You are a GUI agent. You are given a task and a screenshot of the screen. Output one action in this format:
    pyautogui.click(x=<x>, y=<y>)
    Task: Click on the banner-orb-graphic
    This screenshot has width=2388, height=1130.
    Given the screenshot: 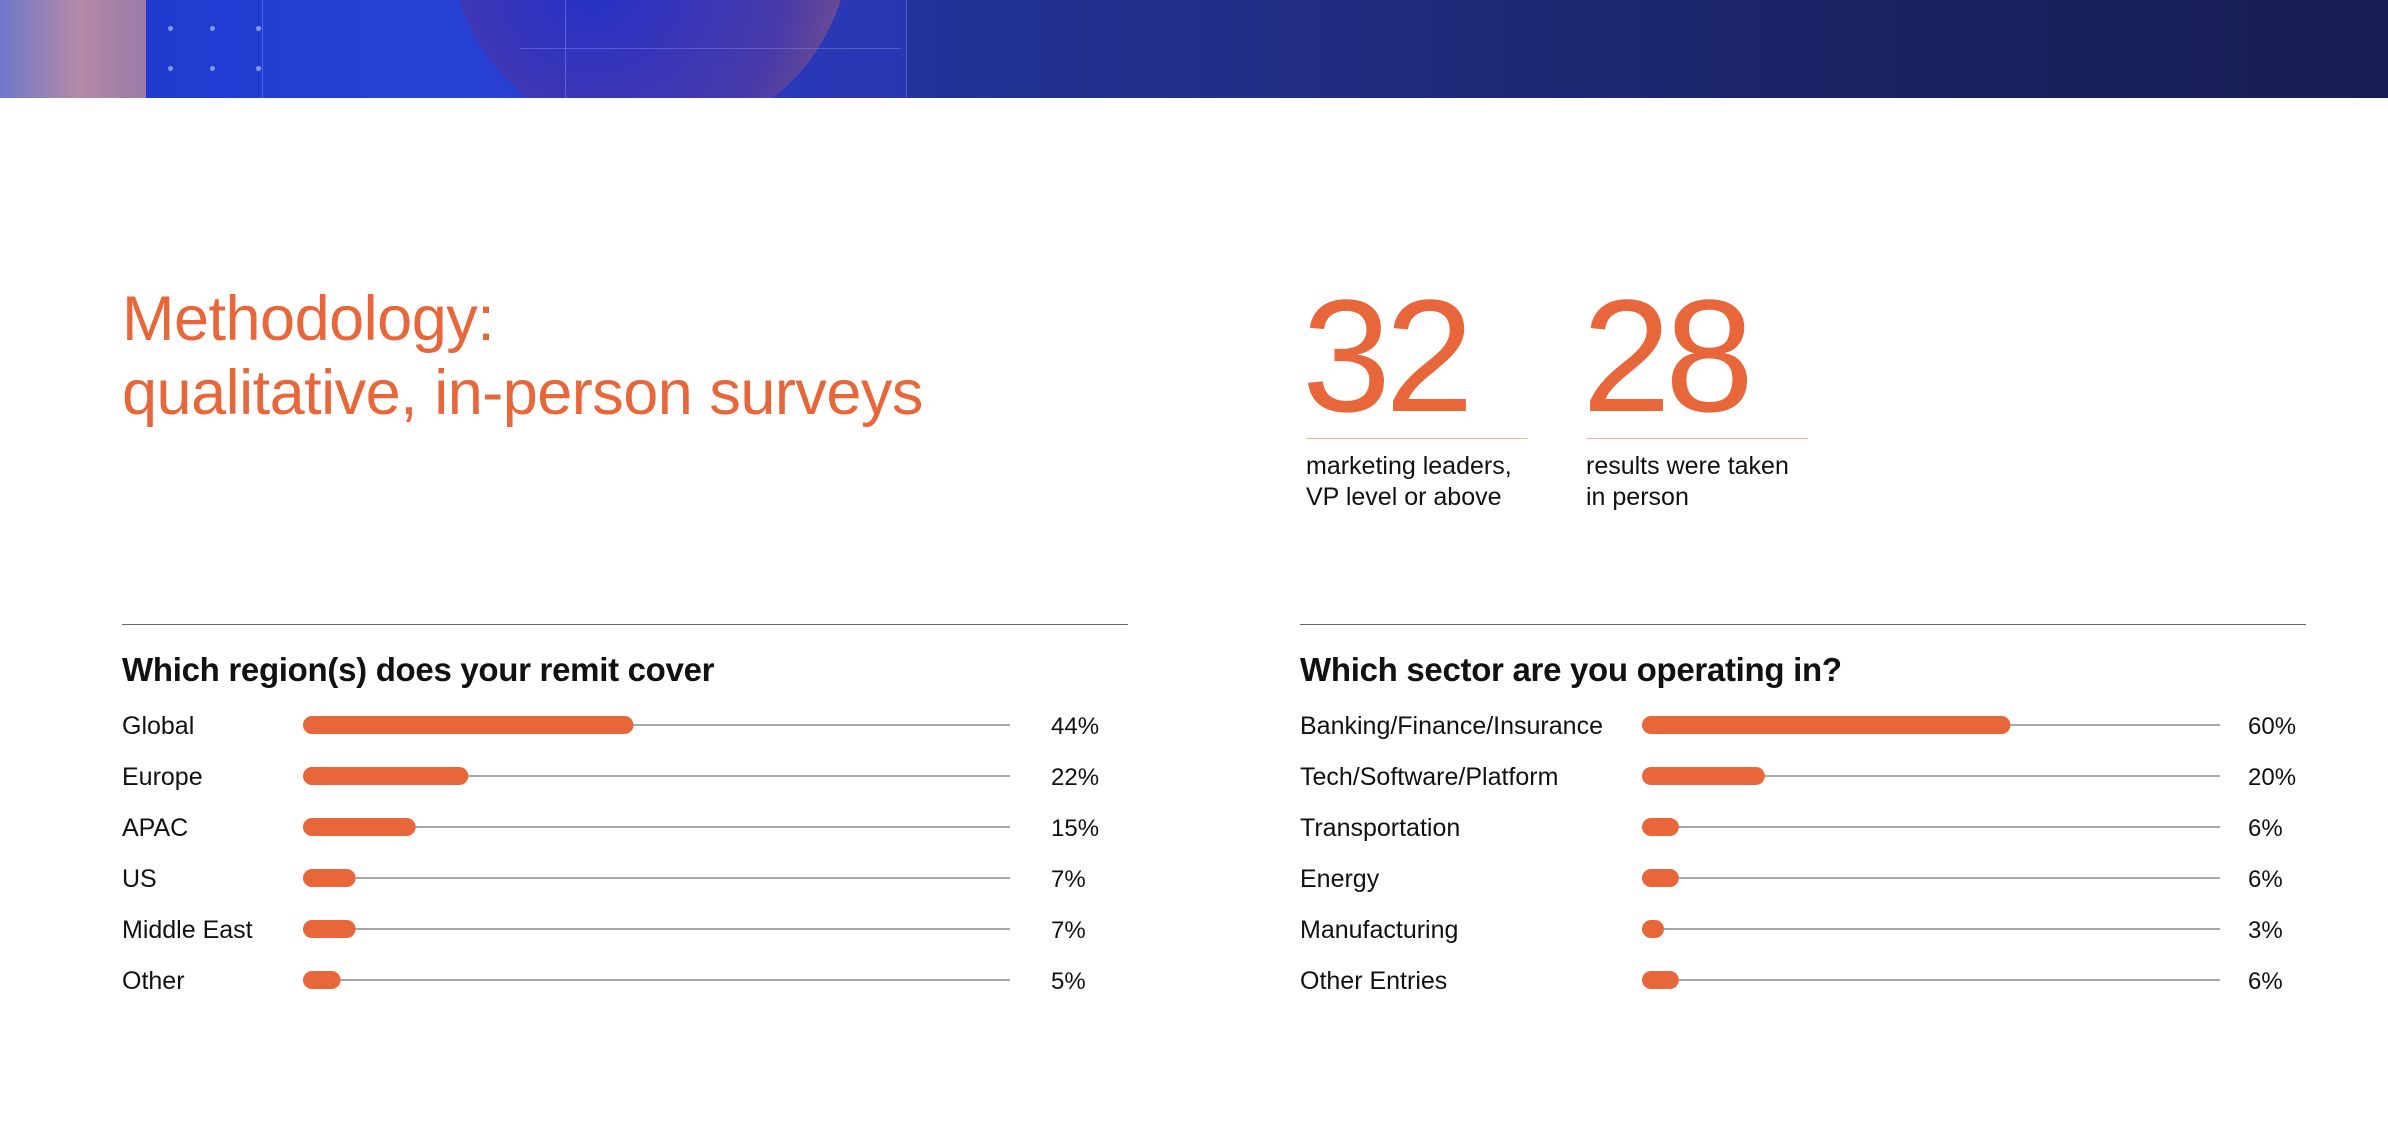 What is the action you would take?
    pyautogui.click(x=650, y=49)
    